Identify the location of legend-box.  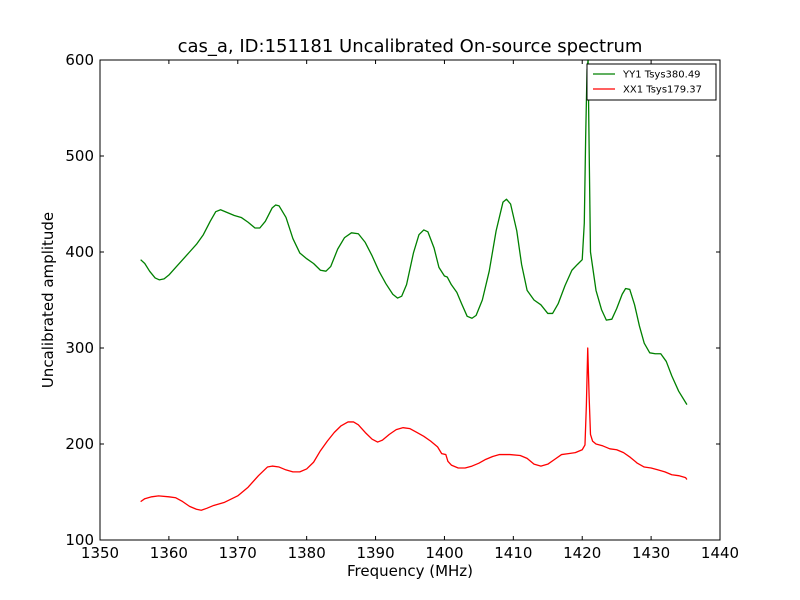
(651, 82).